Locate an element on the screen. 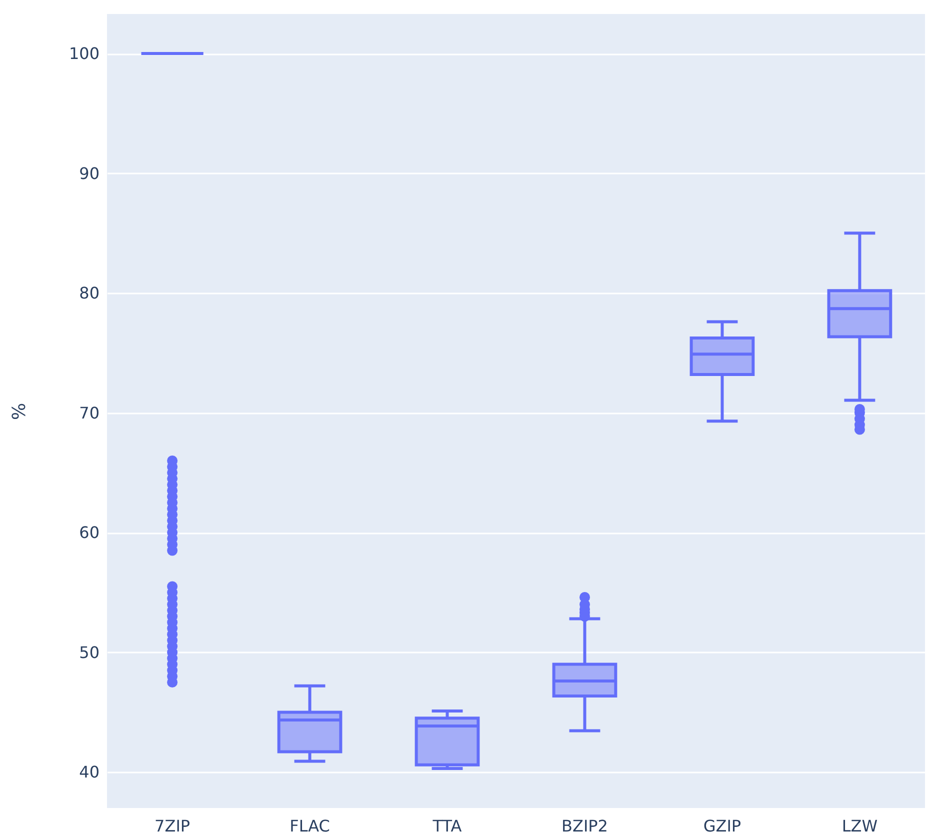  y-axis-title: % is located at coordinates (19, 411).